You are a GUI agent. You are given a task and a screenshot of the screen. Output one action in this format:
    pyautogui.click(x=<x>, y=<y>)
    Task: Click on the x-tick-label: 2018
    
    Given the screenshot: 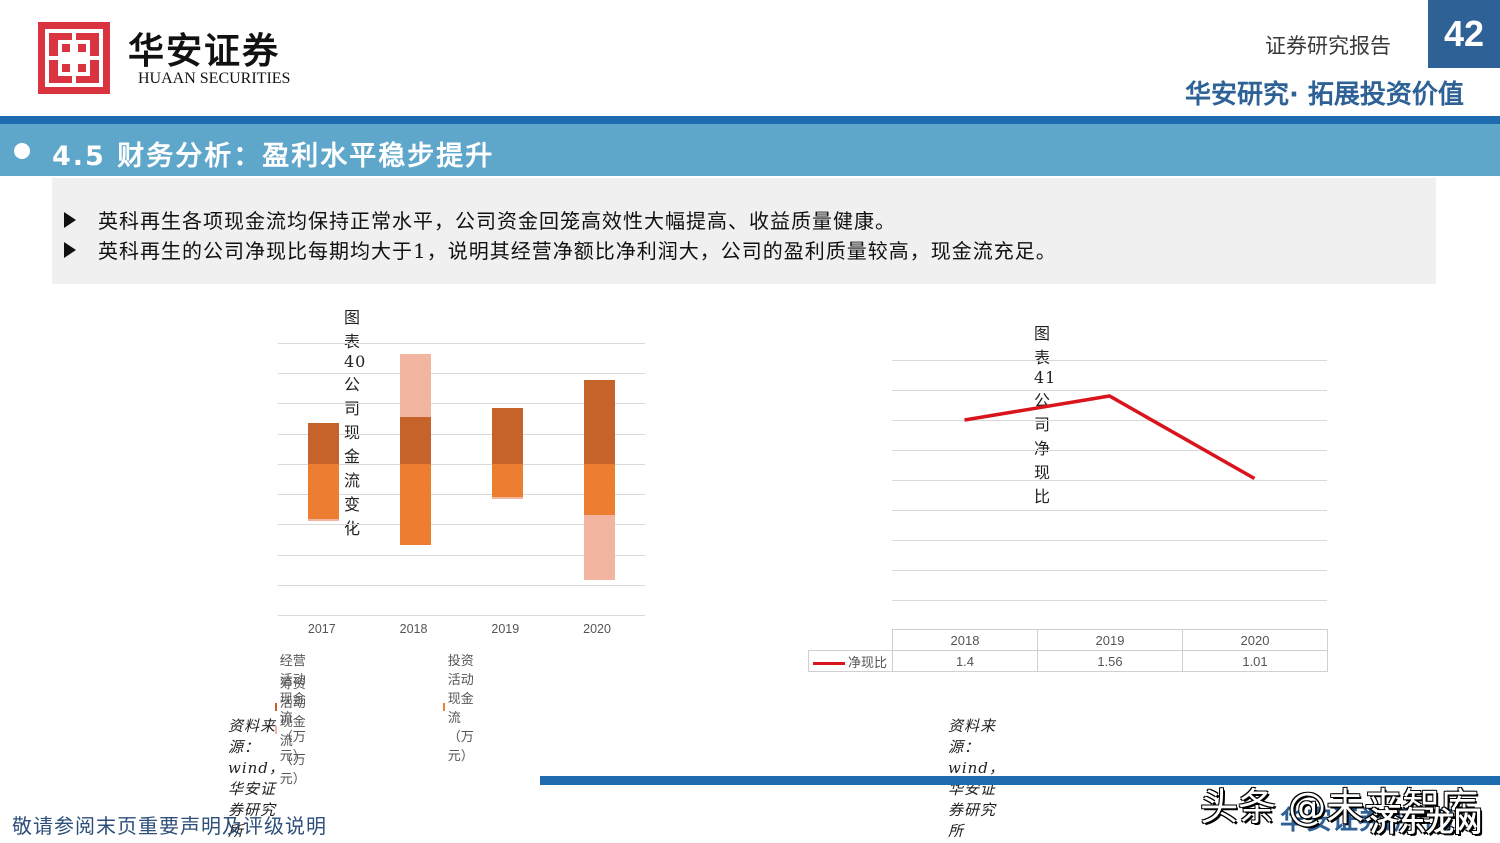 What is the action you would take?
    pyautogui.click(x=413, y=629)
    